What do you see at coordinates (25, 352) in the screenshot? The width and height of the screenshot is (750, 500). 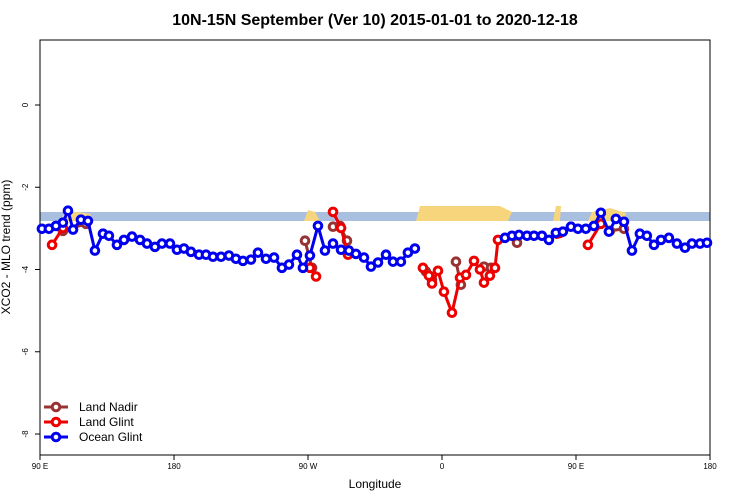 I see `y-tick-label: -6` at bounding box center [25, 352].